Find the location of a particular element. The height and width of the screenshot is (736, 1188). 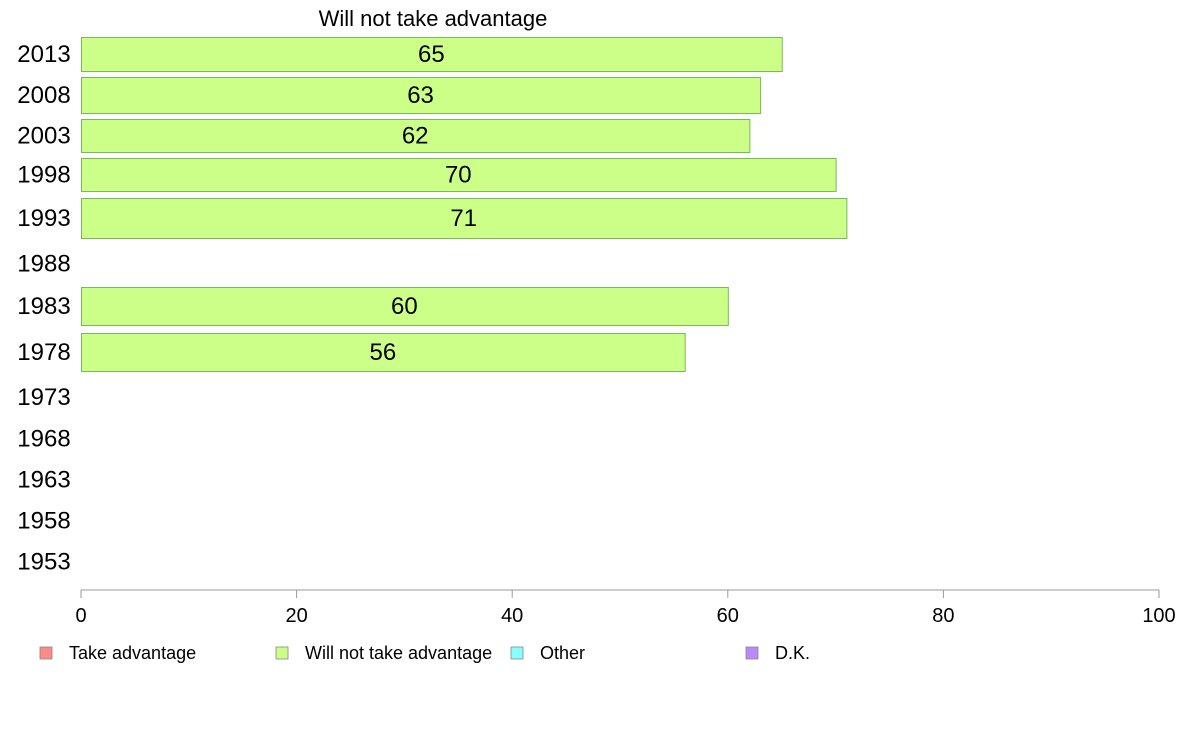

bar-value-label: 63 is located at coordinates (420, 95).